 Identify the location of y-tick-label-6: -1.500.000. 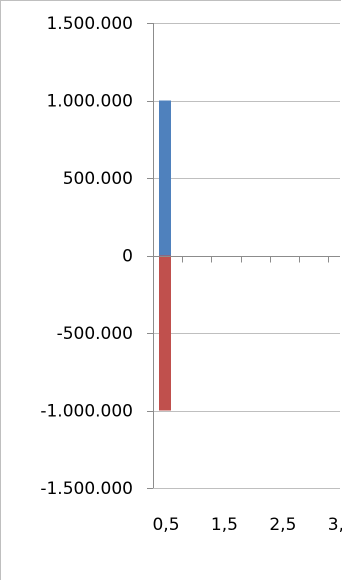
(86, 489).